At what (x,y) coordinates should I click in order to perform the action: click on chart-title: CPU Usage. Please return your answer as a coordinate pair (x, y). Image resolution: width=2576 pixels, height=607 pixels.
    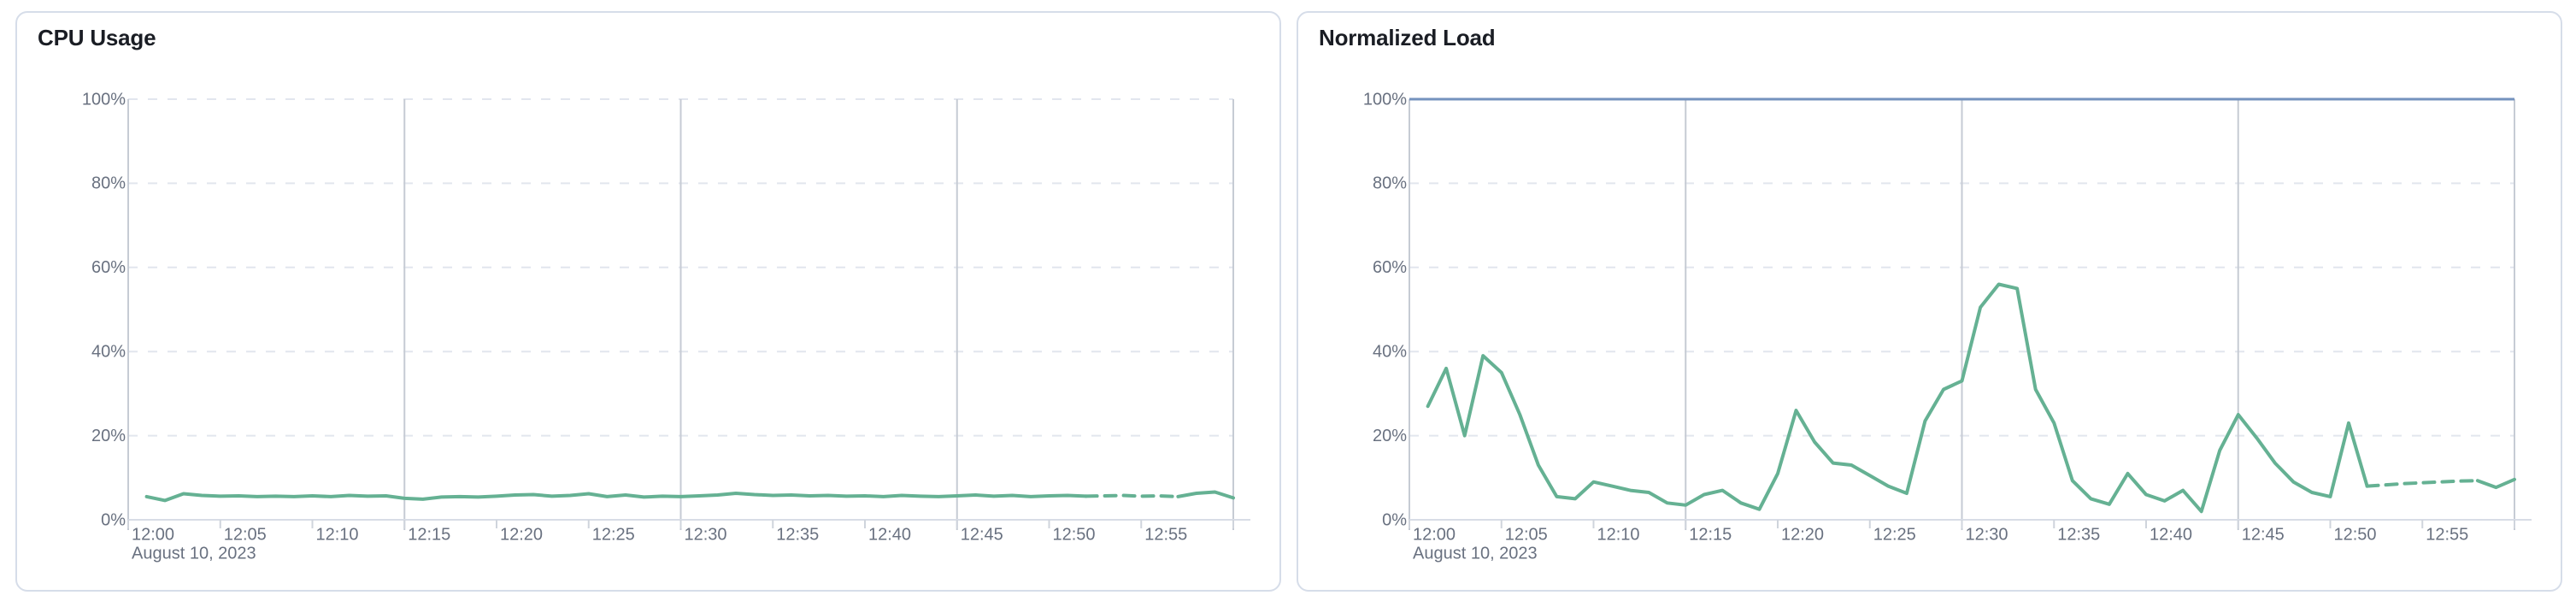
    Looking at the image, I should click on (97, 37).